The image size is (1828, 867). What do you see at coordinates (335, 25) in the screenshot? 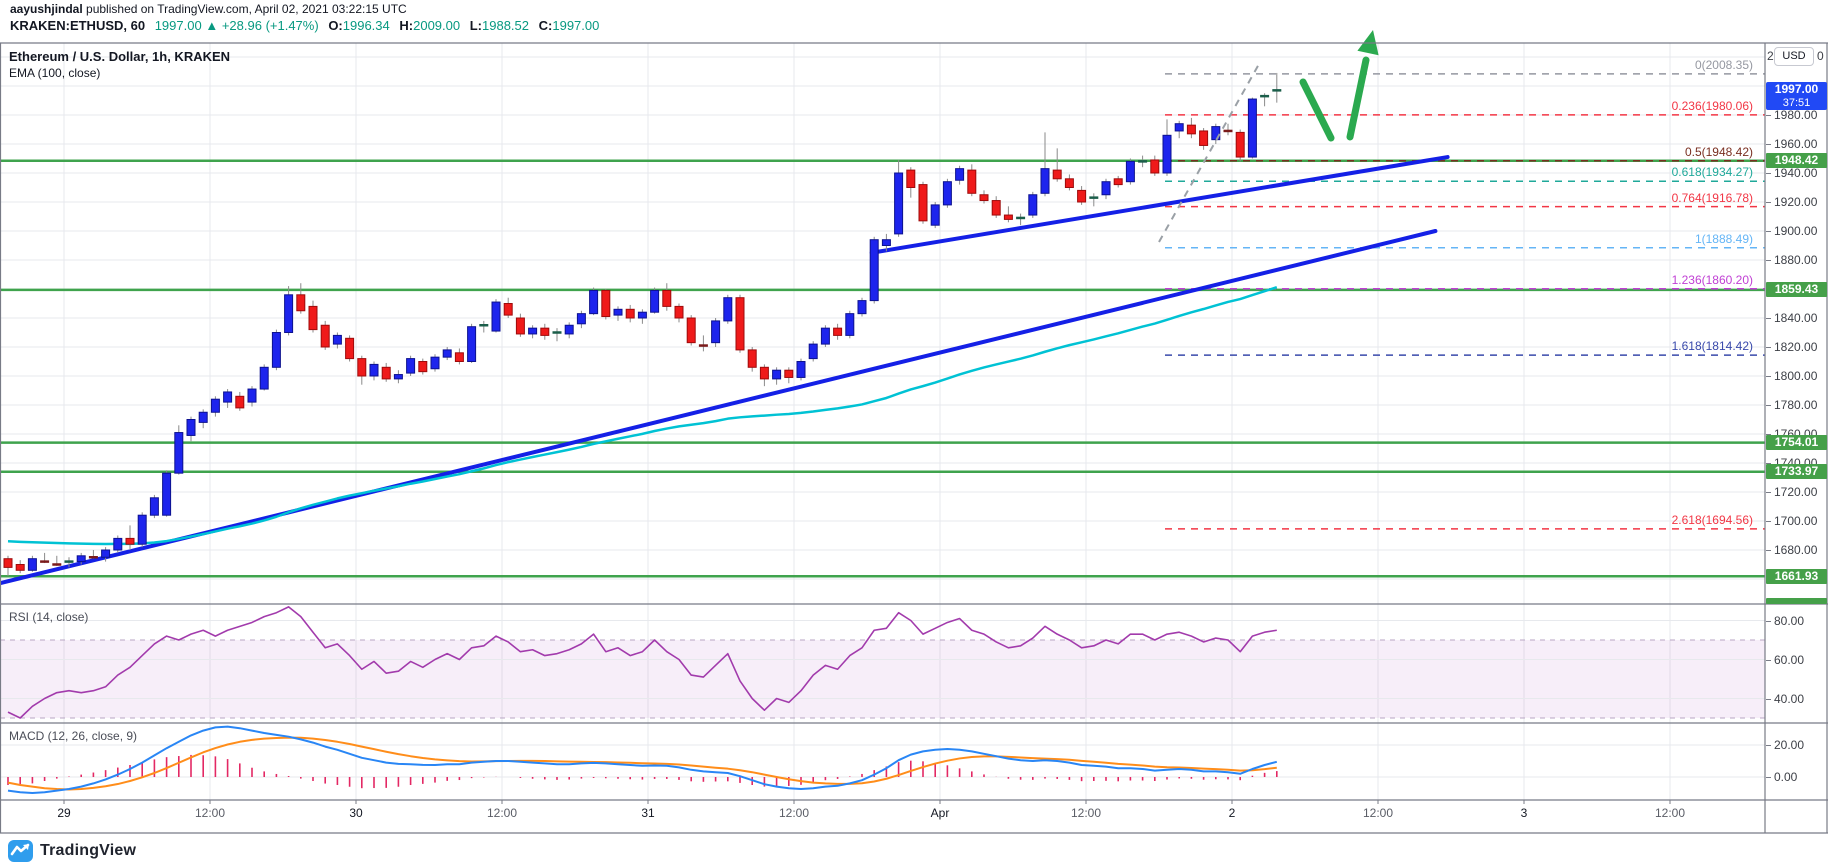
I see `open-label: O:` at bounding box center [335, 25].